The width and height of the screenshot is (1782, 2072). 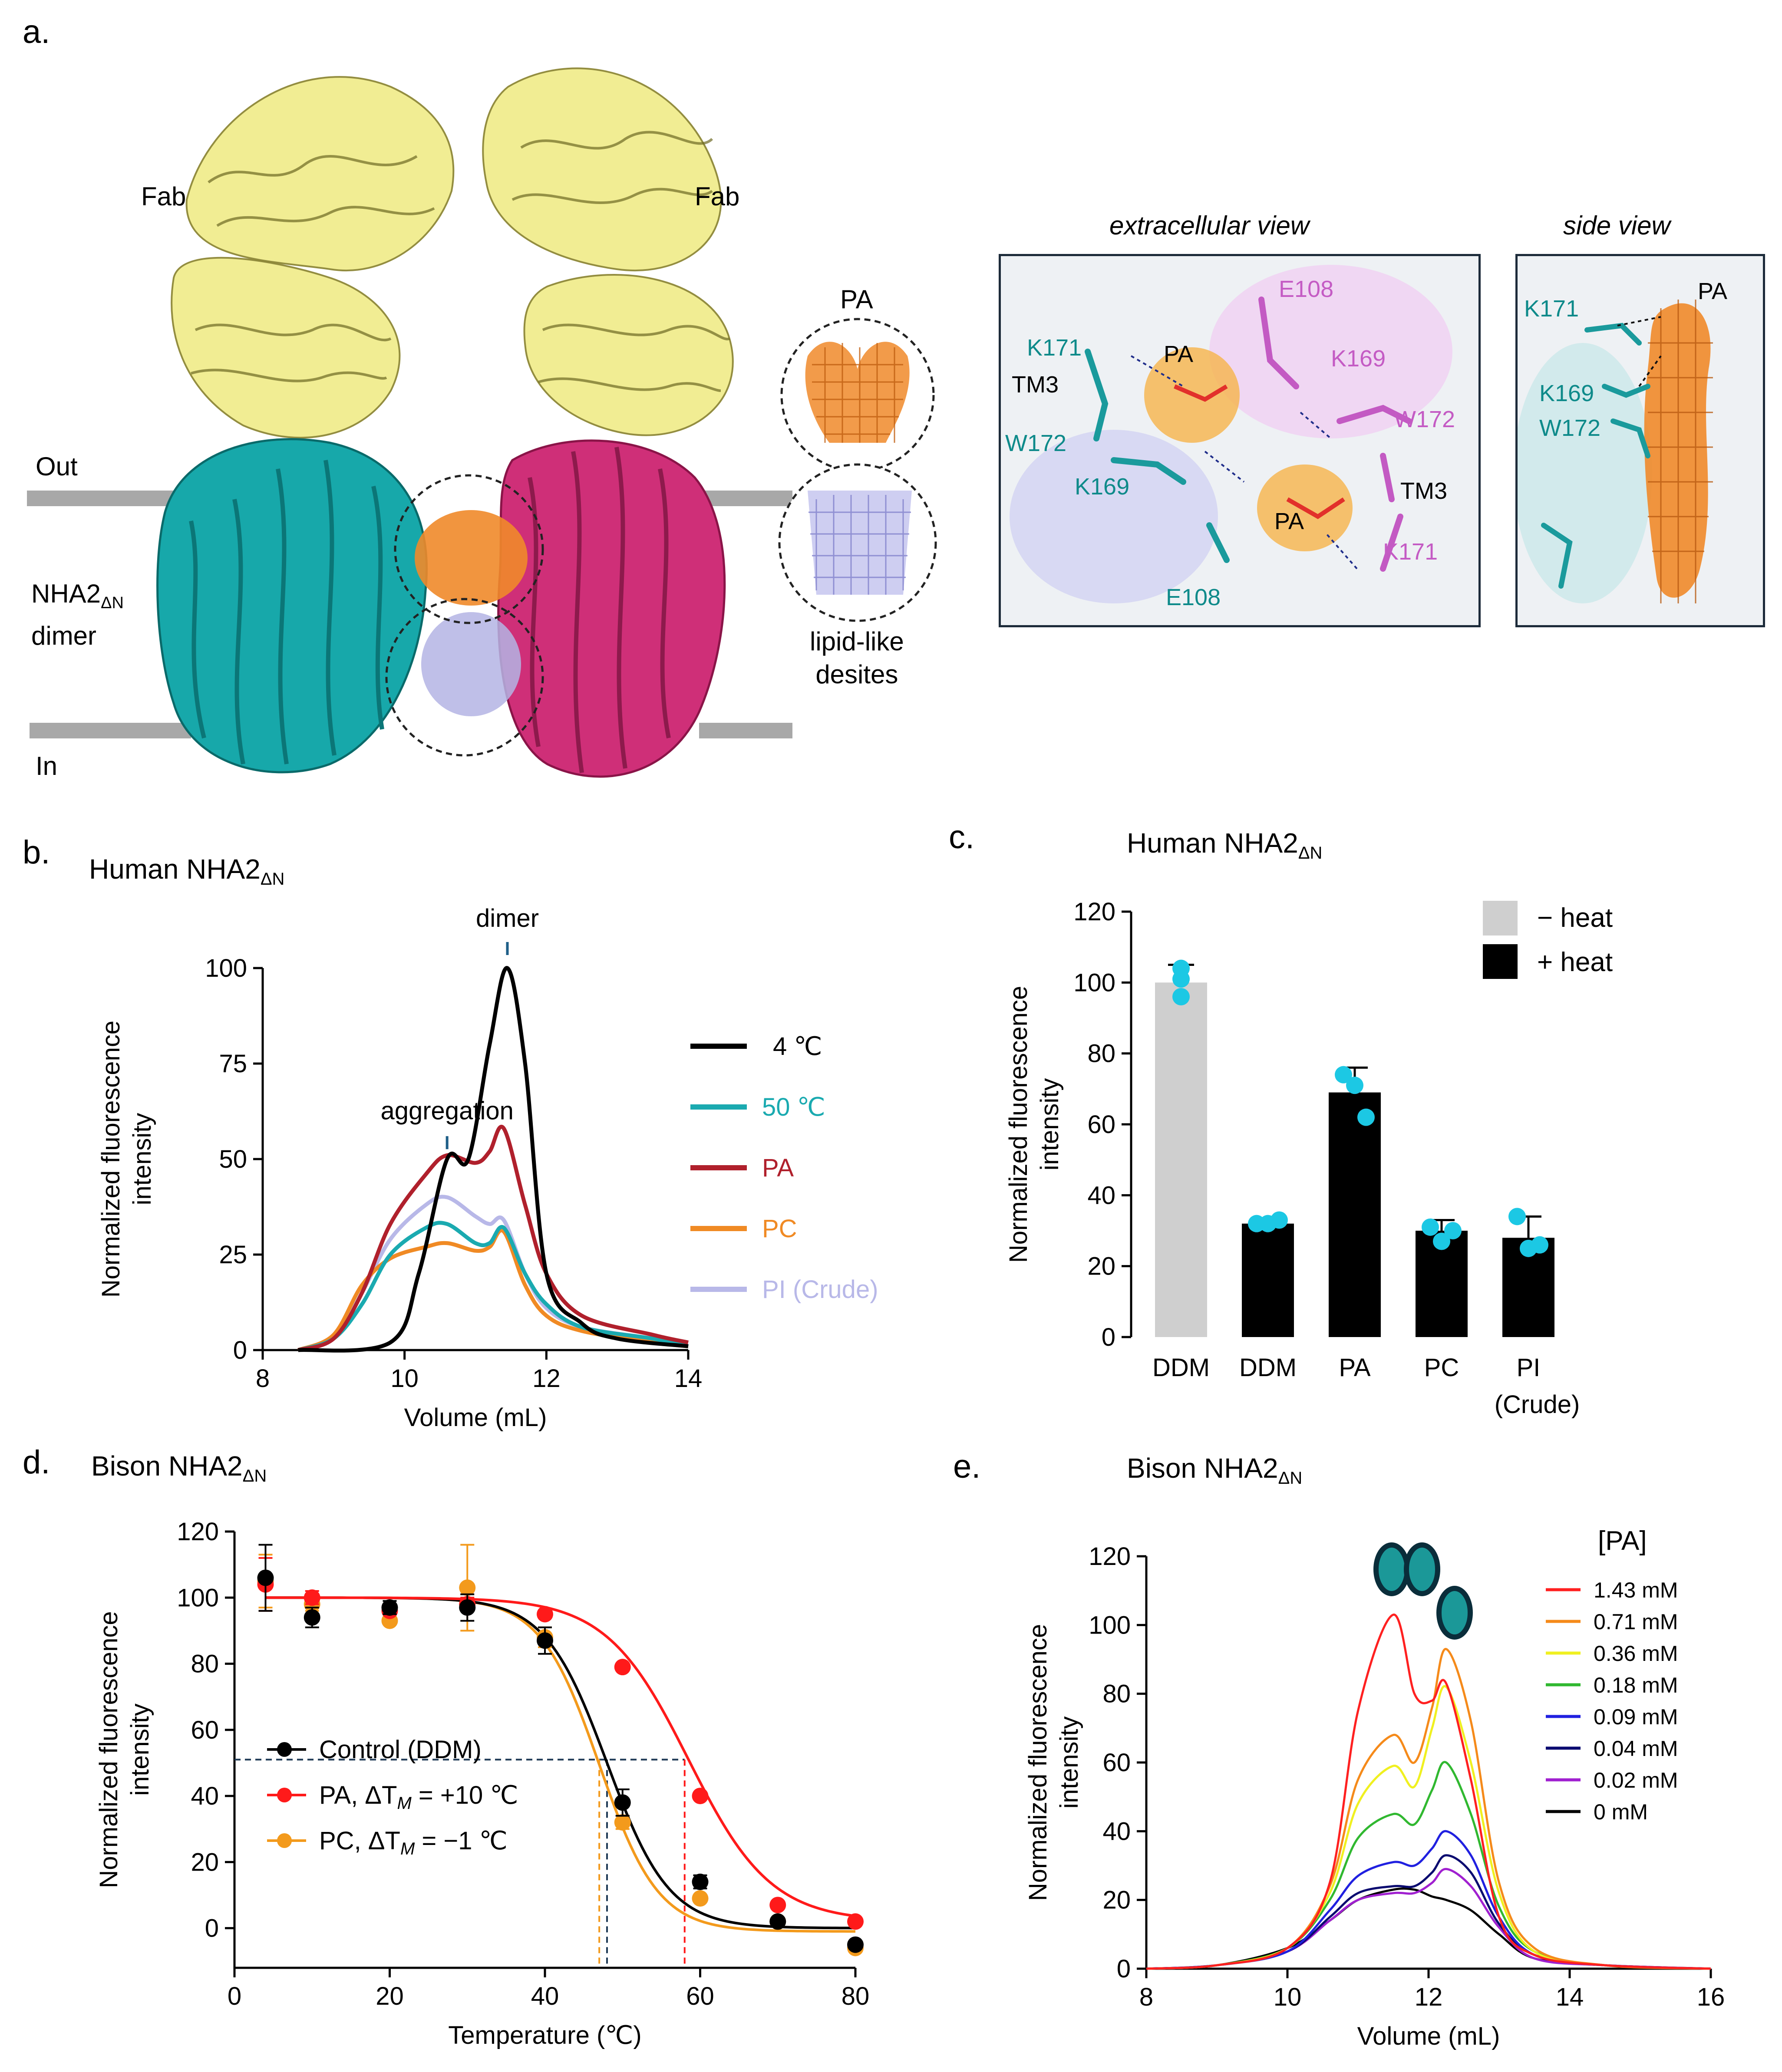 I want to click on panel-b-legend-label: 4 ℃, so click(x=798, y=1046).